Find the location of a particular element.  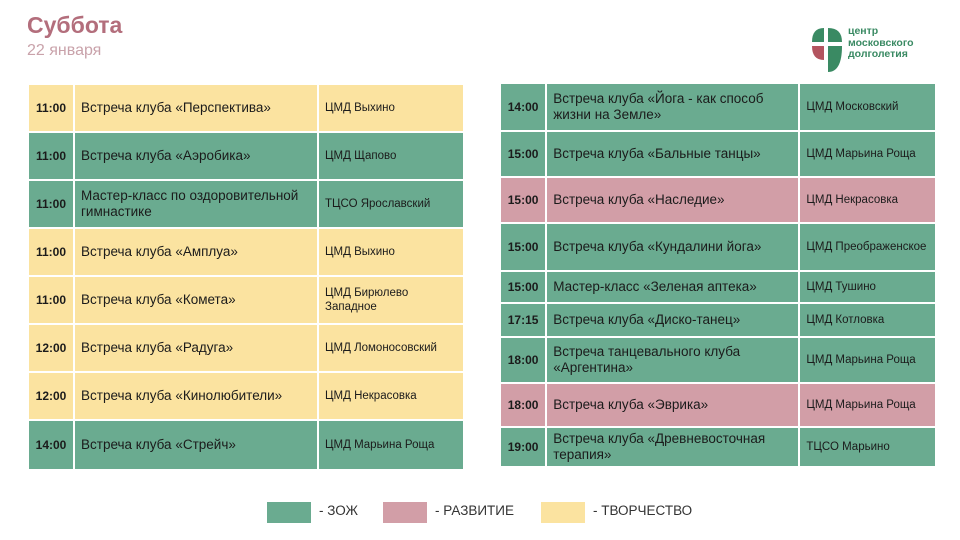

event-name: Мастер-класс «Зеленая аптека» is located at coordinates (673, 287).